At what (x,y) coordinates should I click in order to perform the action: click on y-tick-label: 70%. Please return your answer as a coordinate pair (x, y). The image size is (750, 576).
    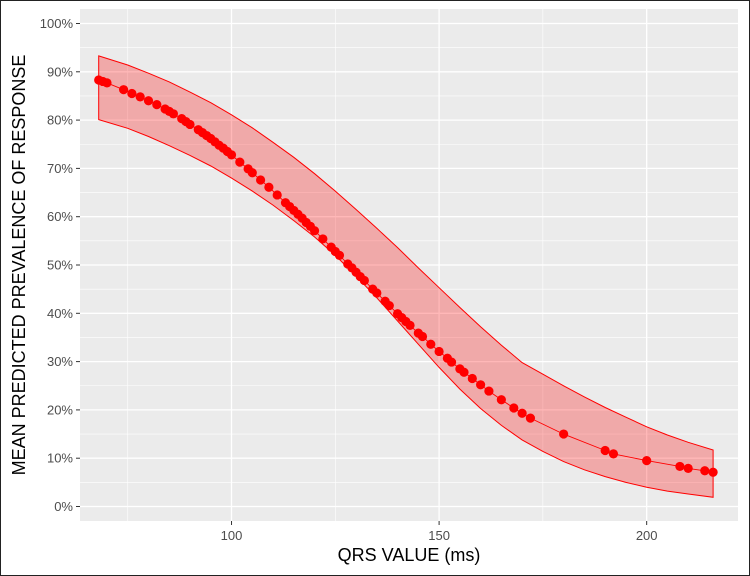
    Looking at the image, I should click on (60, 168).